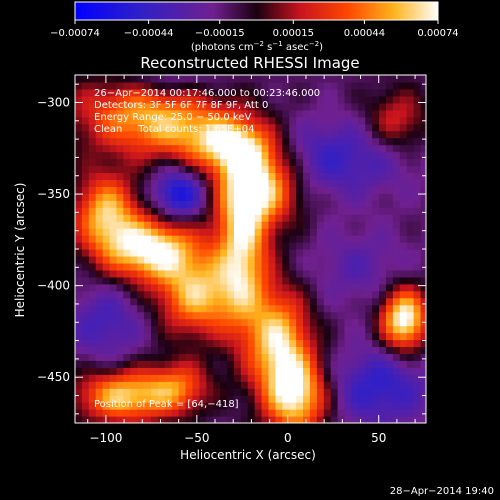 The width and height of the screenshot is (500, 500). What do you see at coordinates (53, 286) in the screenshot?
I see `y-tick-label: −400` at bounding box center [53, 286].